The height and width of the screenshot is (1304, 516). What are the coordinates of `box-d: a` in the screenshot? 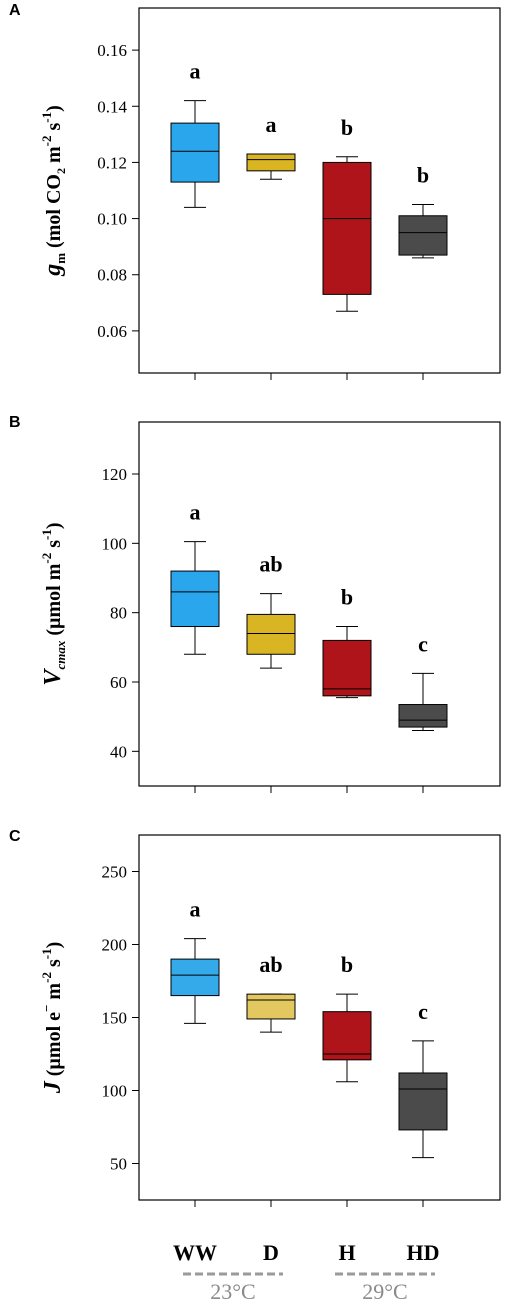 It's located at (271, 146).